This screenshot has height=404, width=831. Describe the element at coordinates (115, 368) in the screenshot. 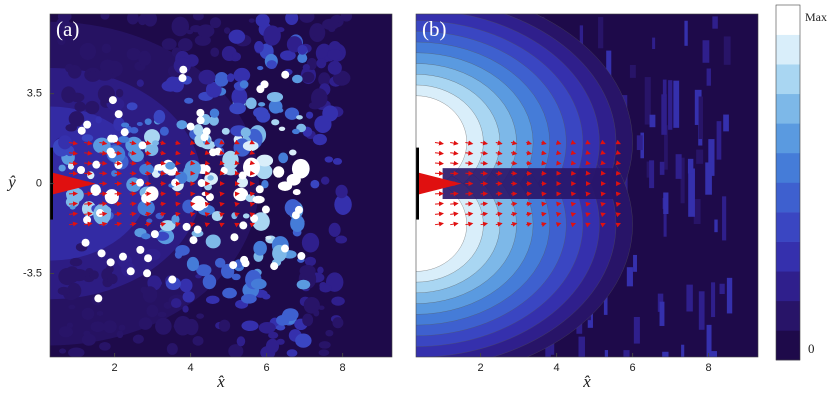

I see `x-tick-label: 2` at that location.